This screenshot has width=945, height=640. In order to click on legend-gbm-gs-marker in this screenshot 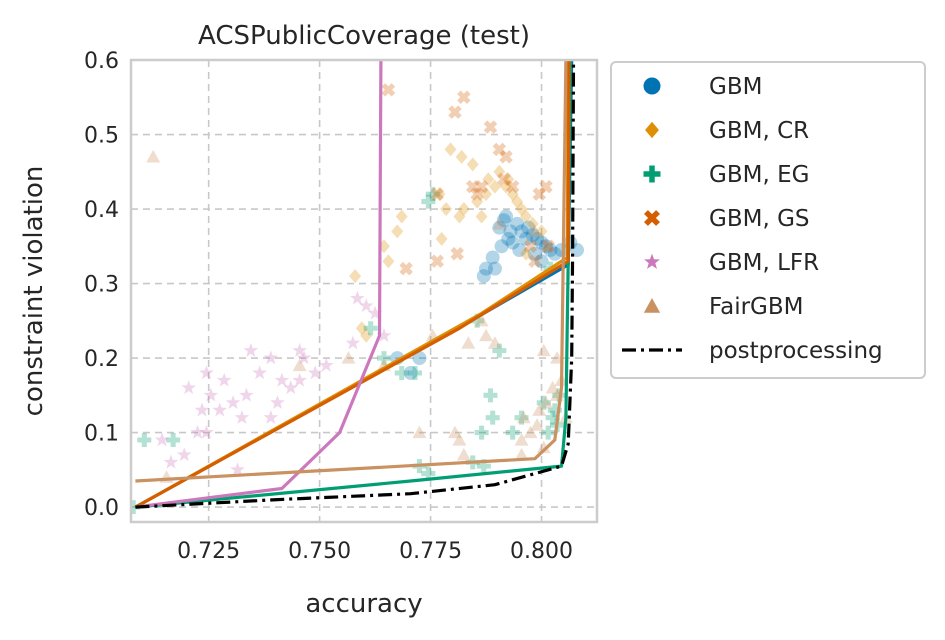, I will do `click(652, 218)`.